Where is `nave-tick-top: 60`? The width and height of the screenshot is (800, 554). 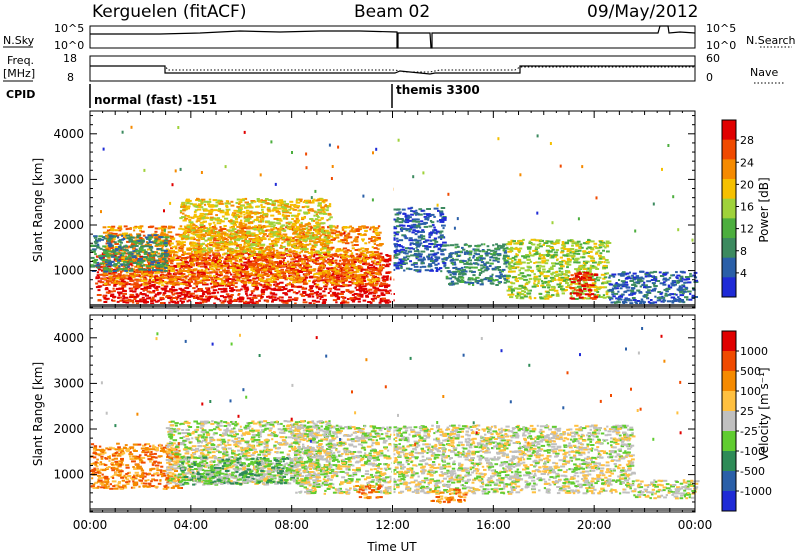
nave-tick-top: 60 is located at coordinates (713, 58).